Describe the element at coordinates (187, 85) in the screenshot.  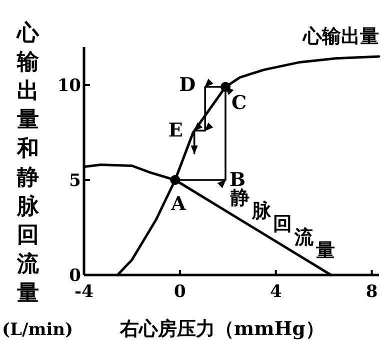
I see `annotation: D` at that location.